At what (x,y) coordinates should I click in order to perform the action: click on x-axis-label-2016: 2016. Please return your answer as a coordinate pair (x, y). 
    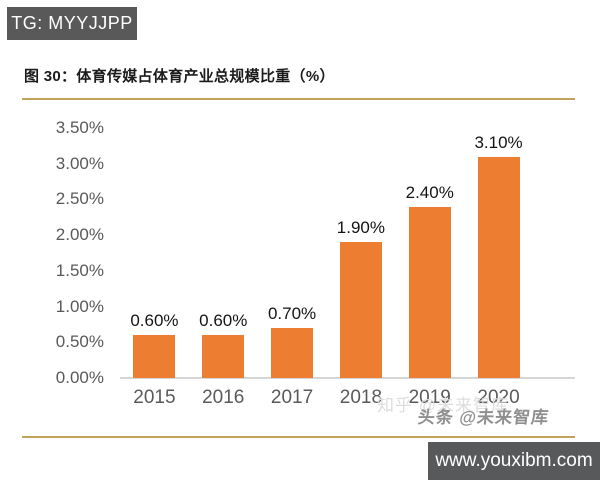
    Looking at the image, I should click on (223, 397).